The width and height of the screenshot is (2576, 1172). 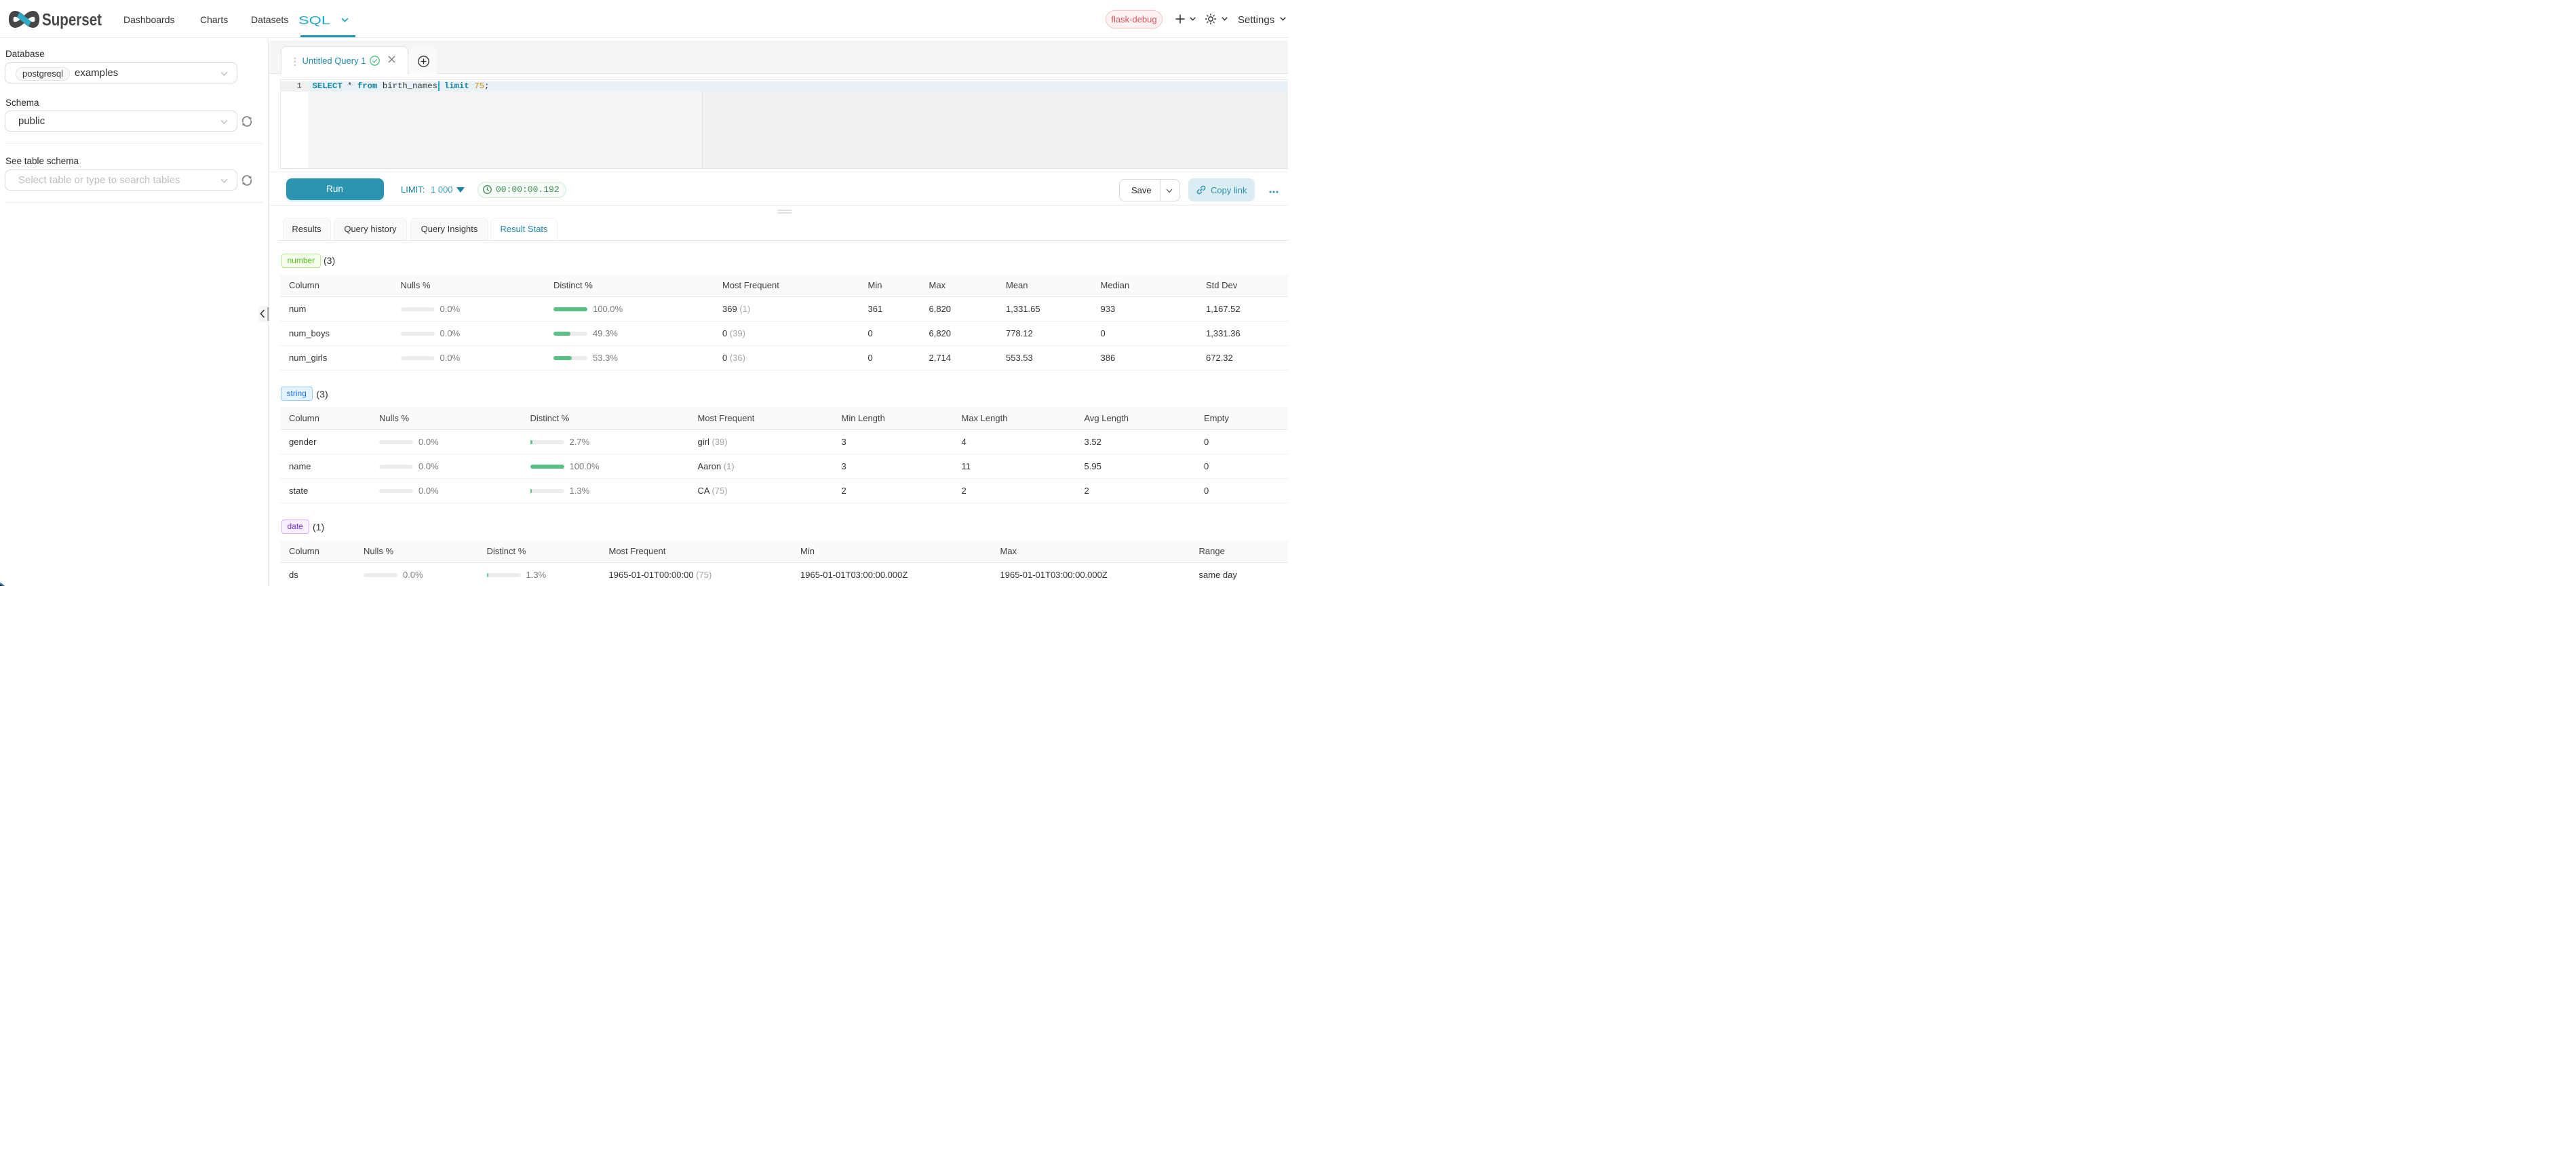 What do you see at coordinates (72, 20) in the screenshot?
I see `svg-text: Superset` at bounding box center [72, 20].